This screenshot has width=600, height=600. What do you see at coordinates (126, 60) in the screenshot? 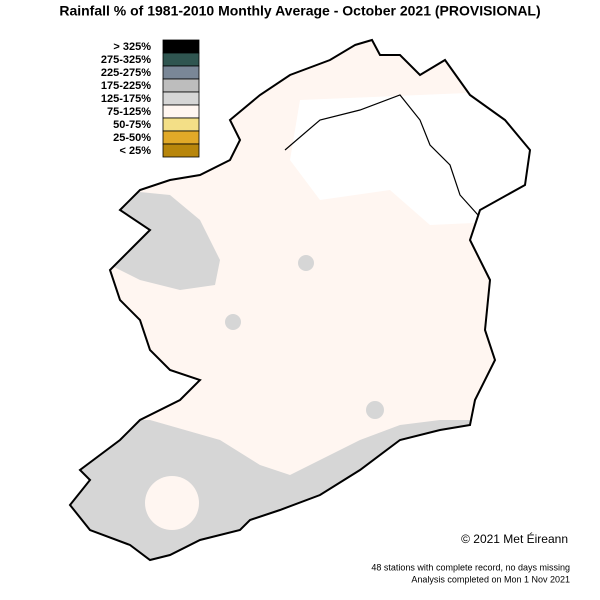
I see `legend-label: 275-325%` at bounding box center [126, 60].